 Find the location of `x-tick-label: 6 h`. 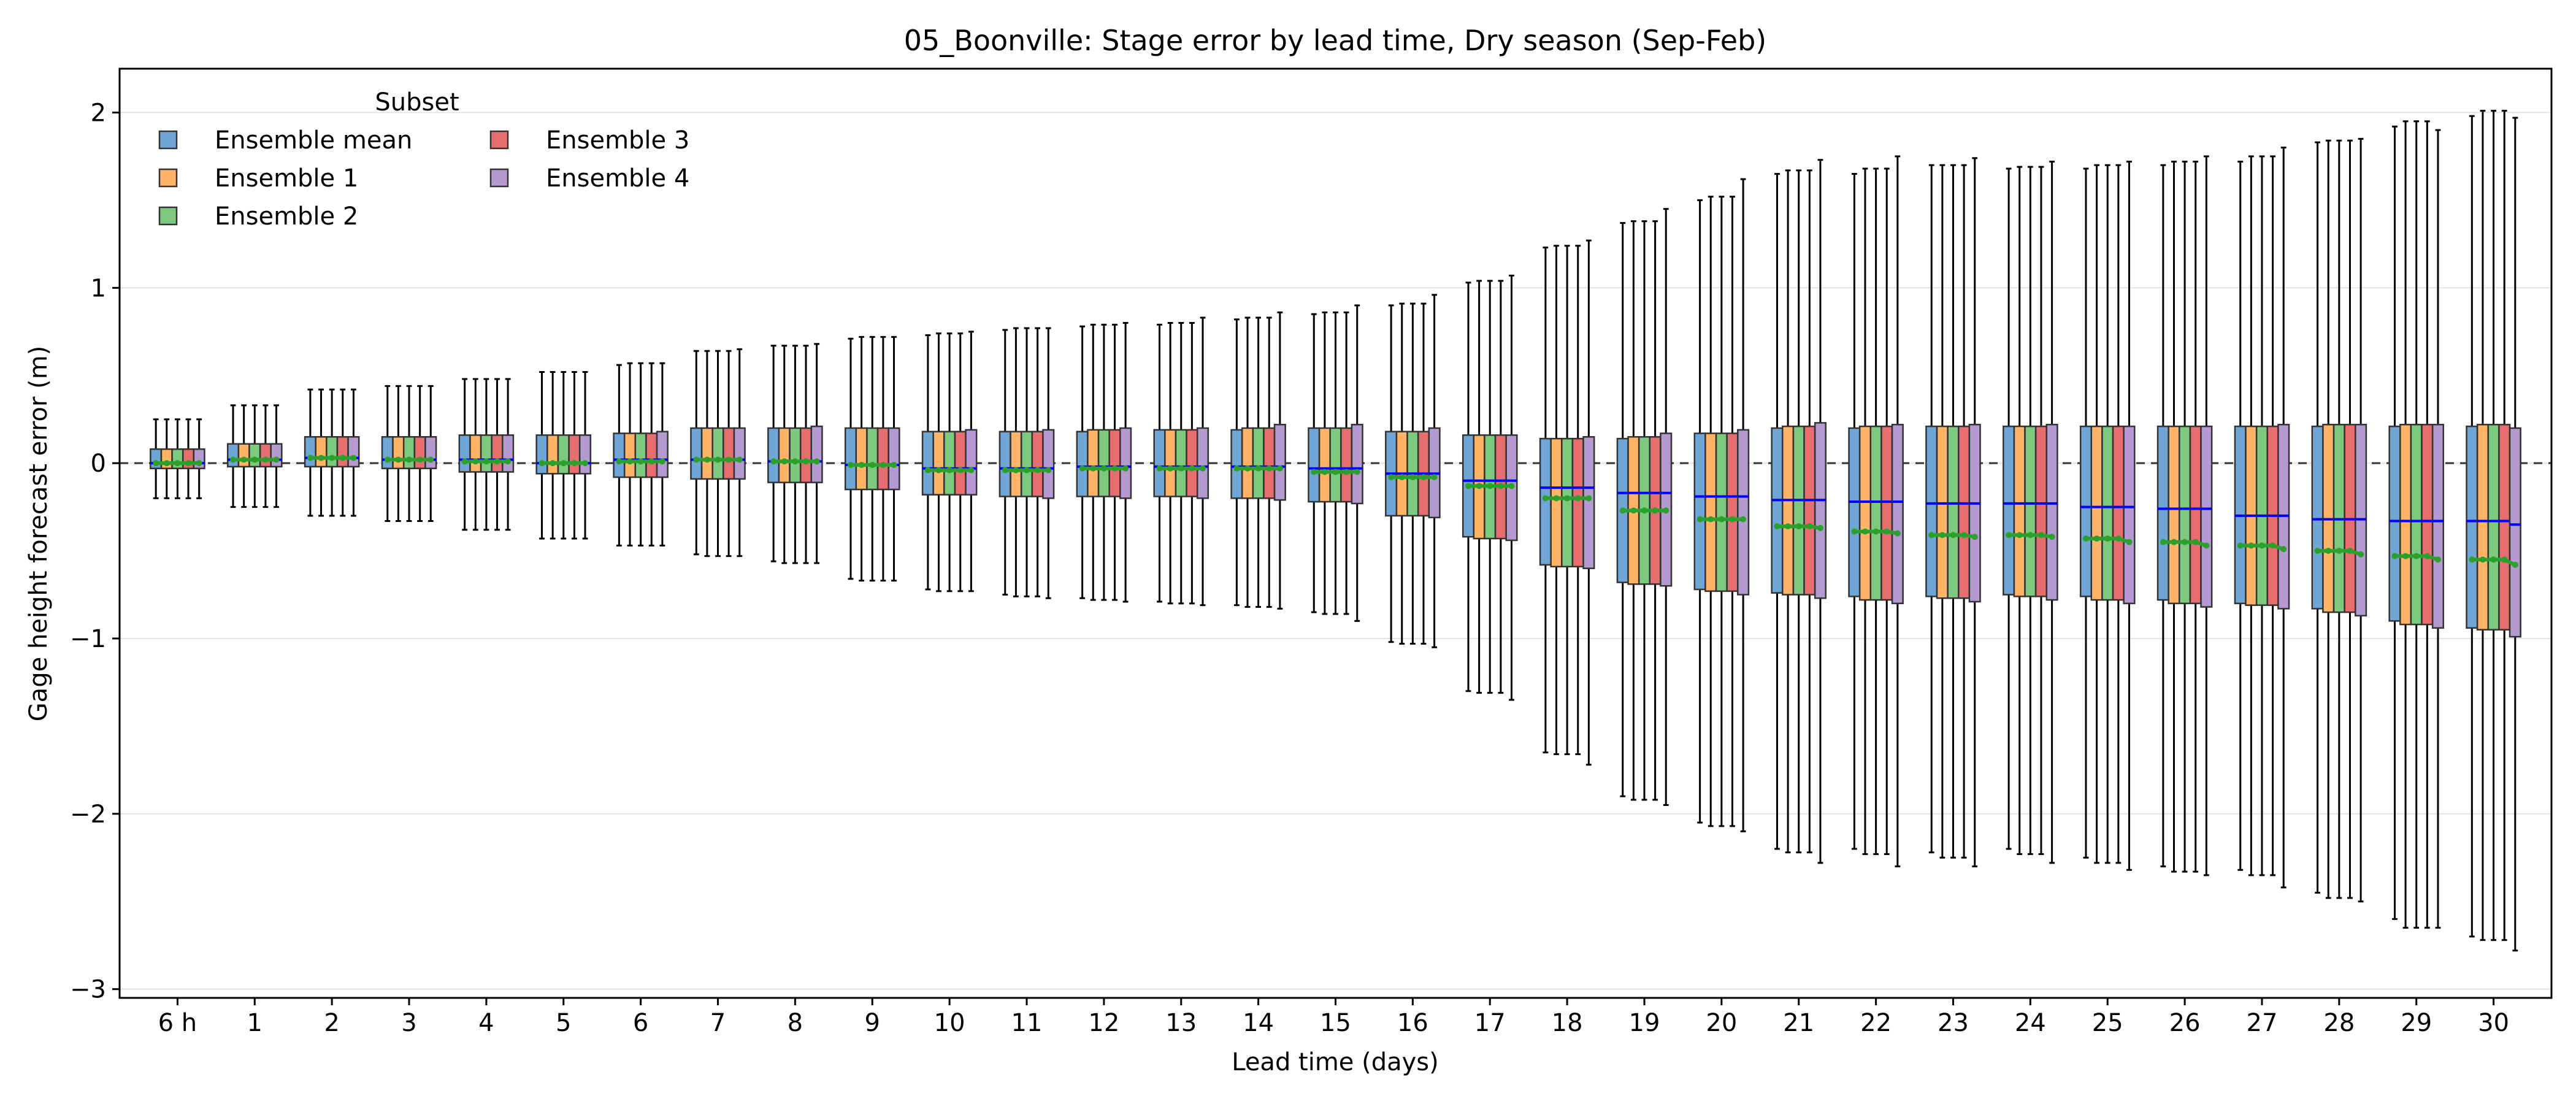

x-tick-label: 6 h is located at coordinates (177, 1023).